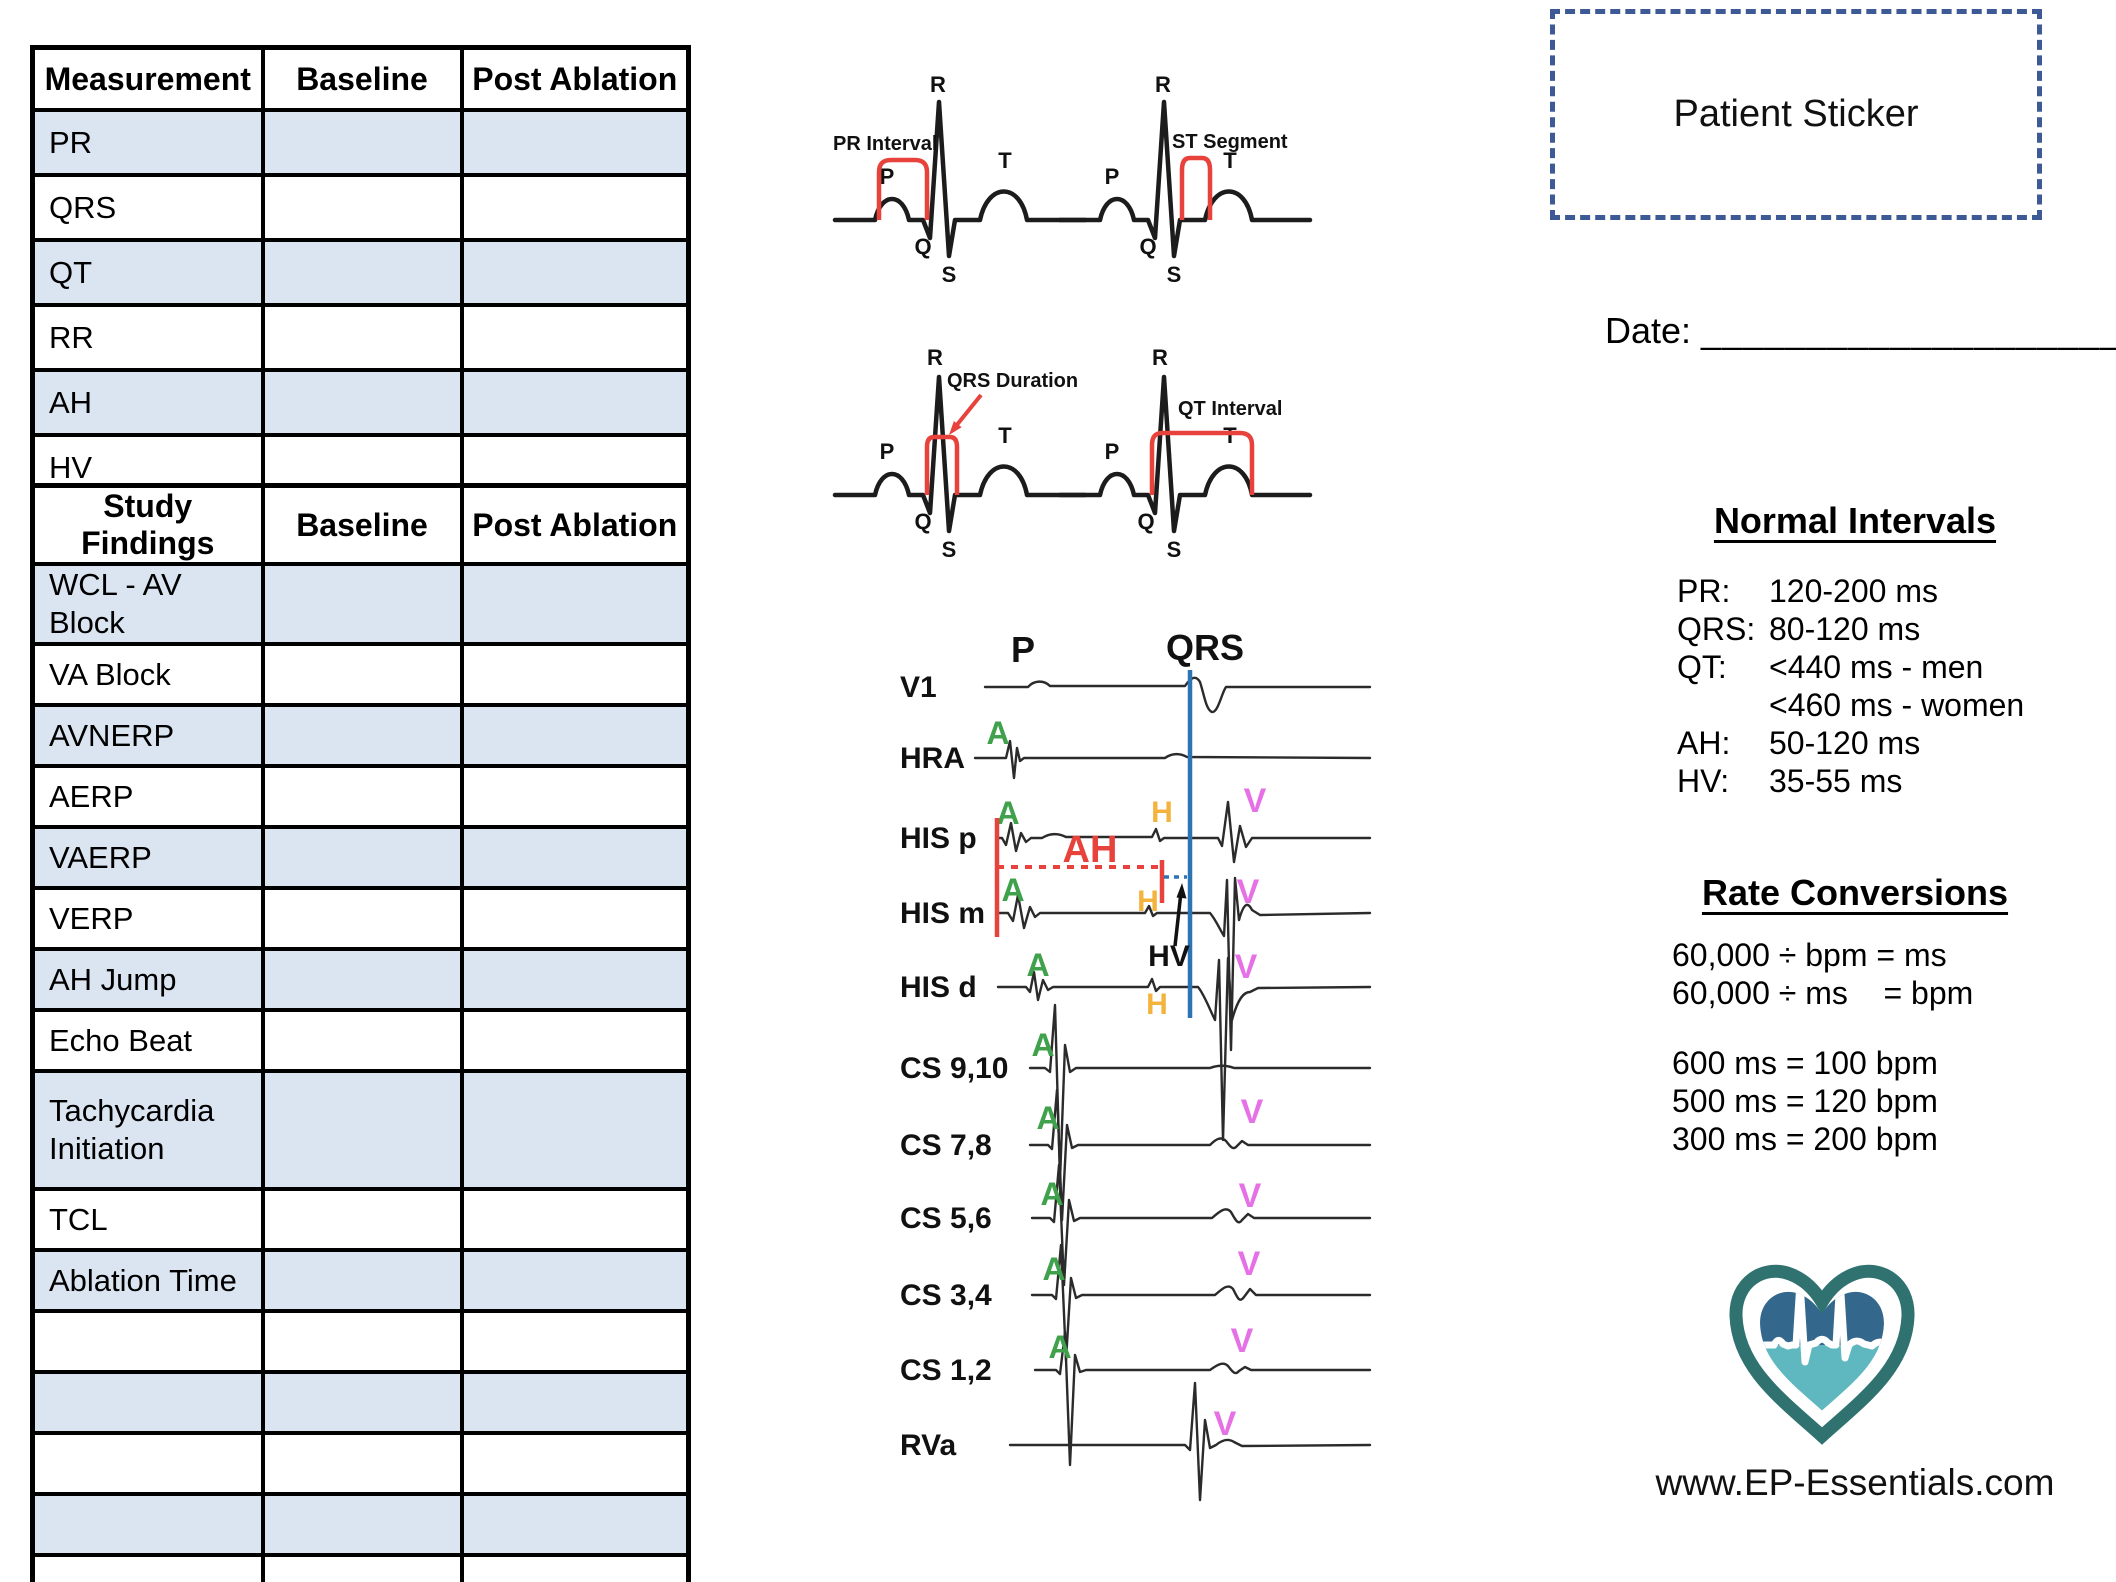 The width and height of the screenshot is (2116, 1582). Describe the element at coordinates (1836, 781) in the screenshot. I see `interval-value: 35-55 ms` at that location.